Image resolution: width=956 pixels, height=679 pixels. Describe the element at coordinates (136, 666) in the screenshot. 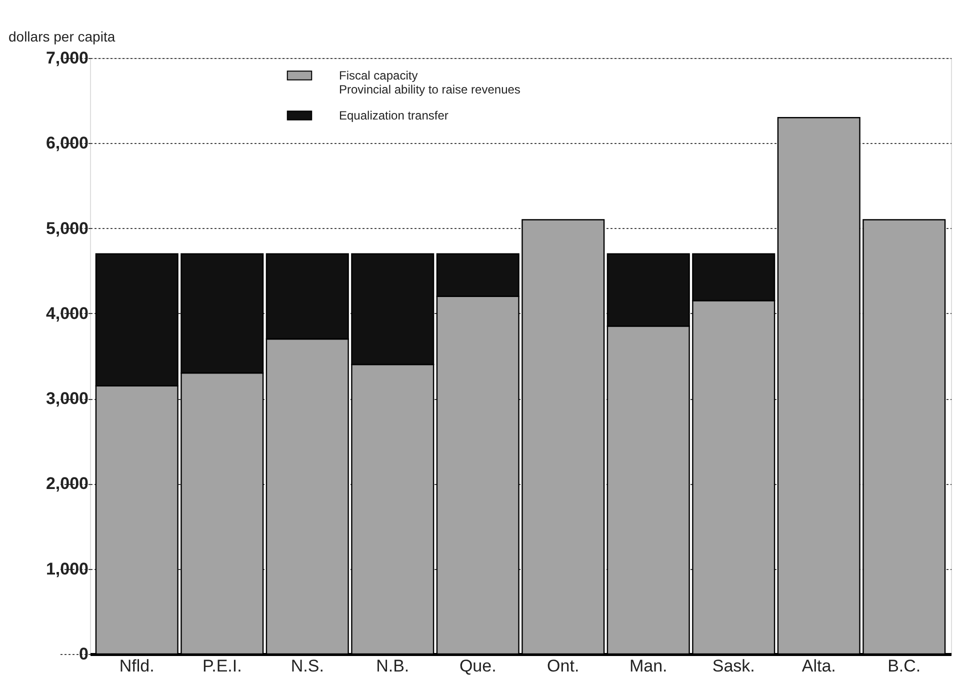

I see `x-tick-label: Nfld.` at that location.